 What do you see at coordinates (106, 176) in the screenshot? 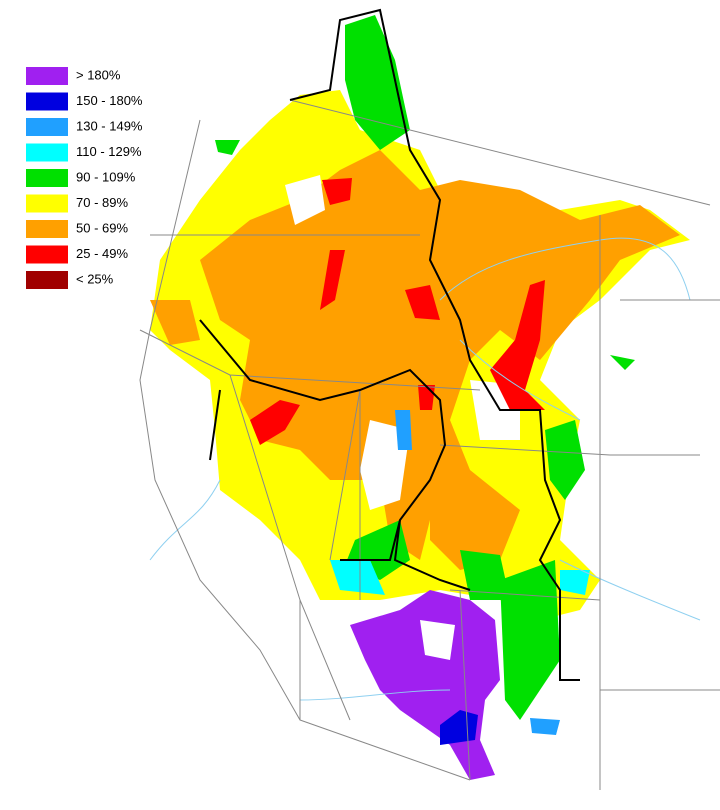
I see `legend-label: 90 - 109%` at bounding box center [106, 176].